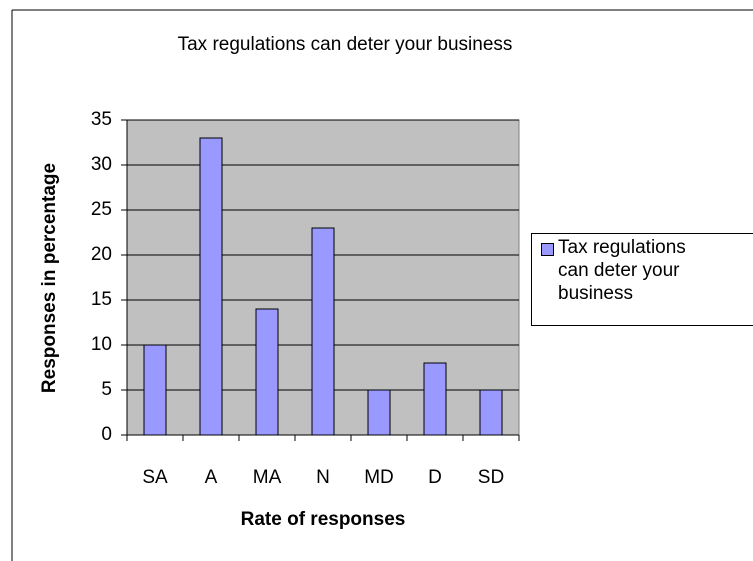 The width and height of the screenshot is (753, 561). I want to click on x-tick-label: MA, so click(267, 477).